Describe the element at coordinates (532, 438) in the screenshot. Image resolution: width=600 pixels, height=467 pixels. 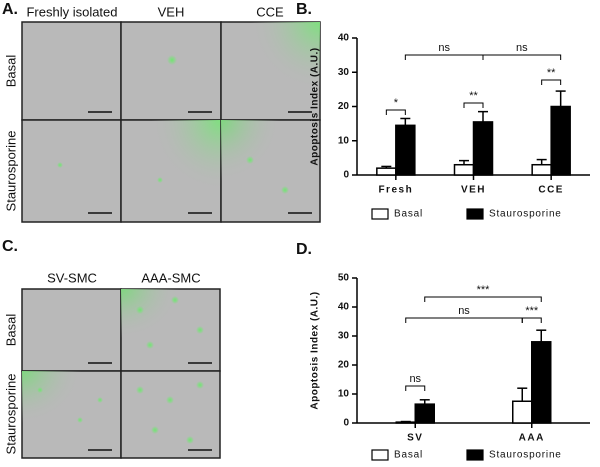
I see `x-tick-label: AAA` at that location.